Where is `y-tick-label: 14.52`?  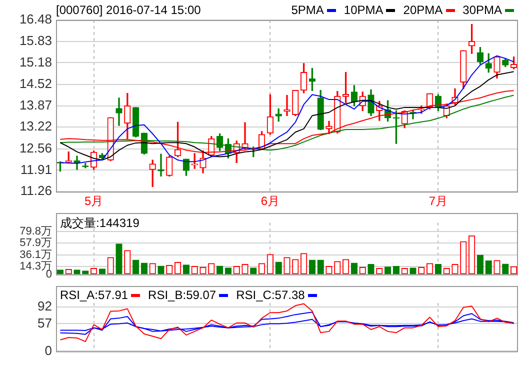
y-tick-label: 14.52 is located at coordinates (35, 84).